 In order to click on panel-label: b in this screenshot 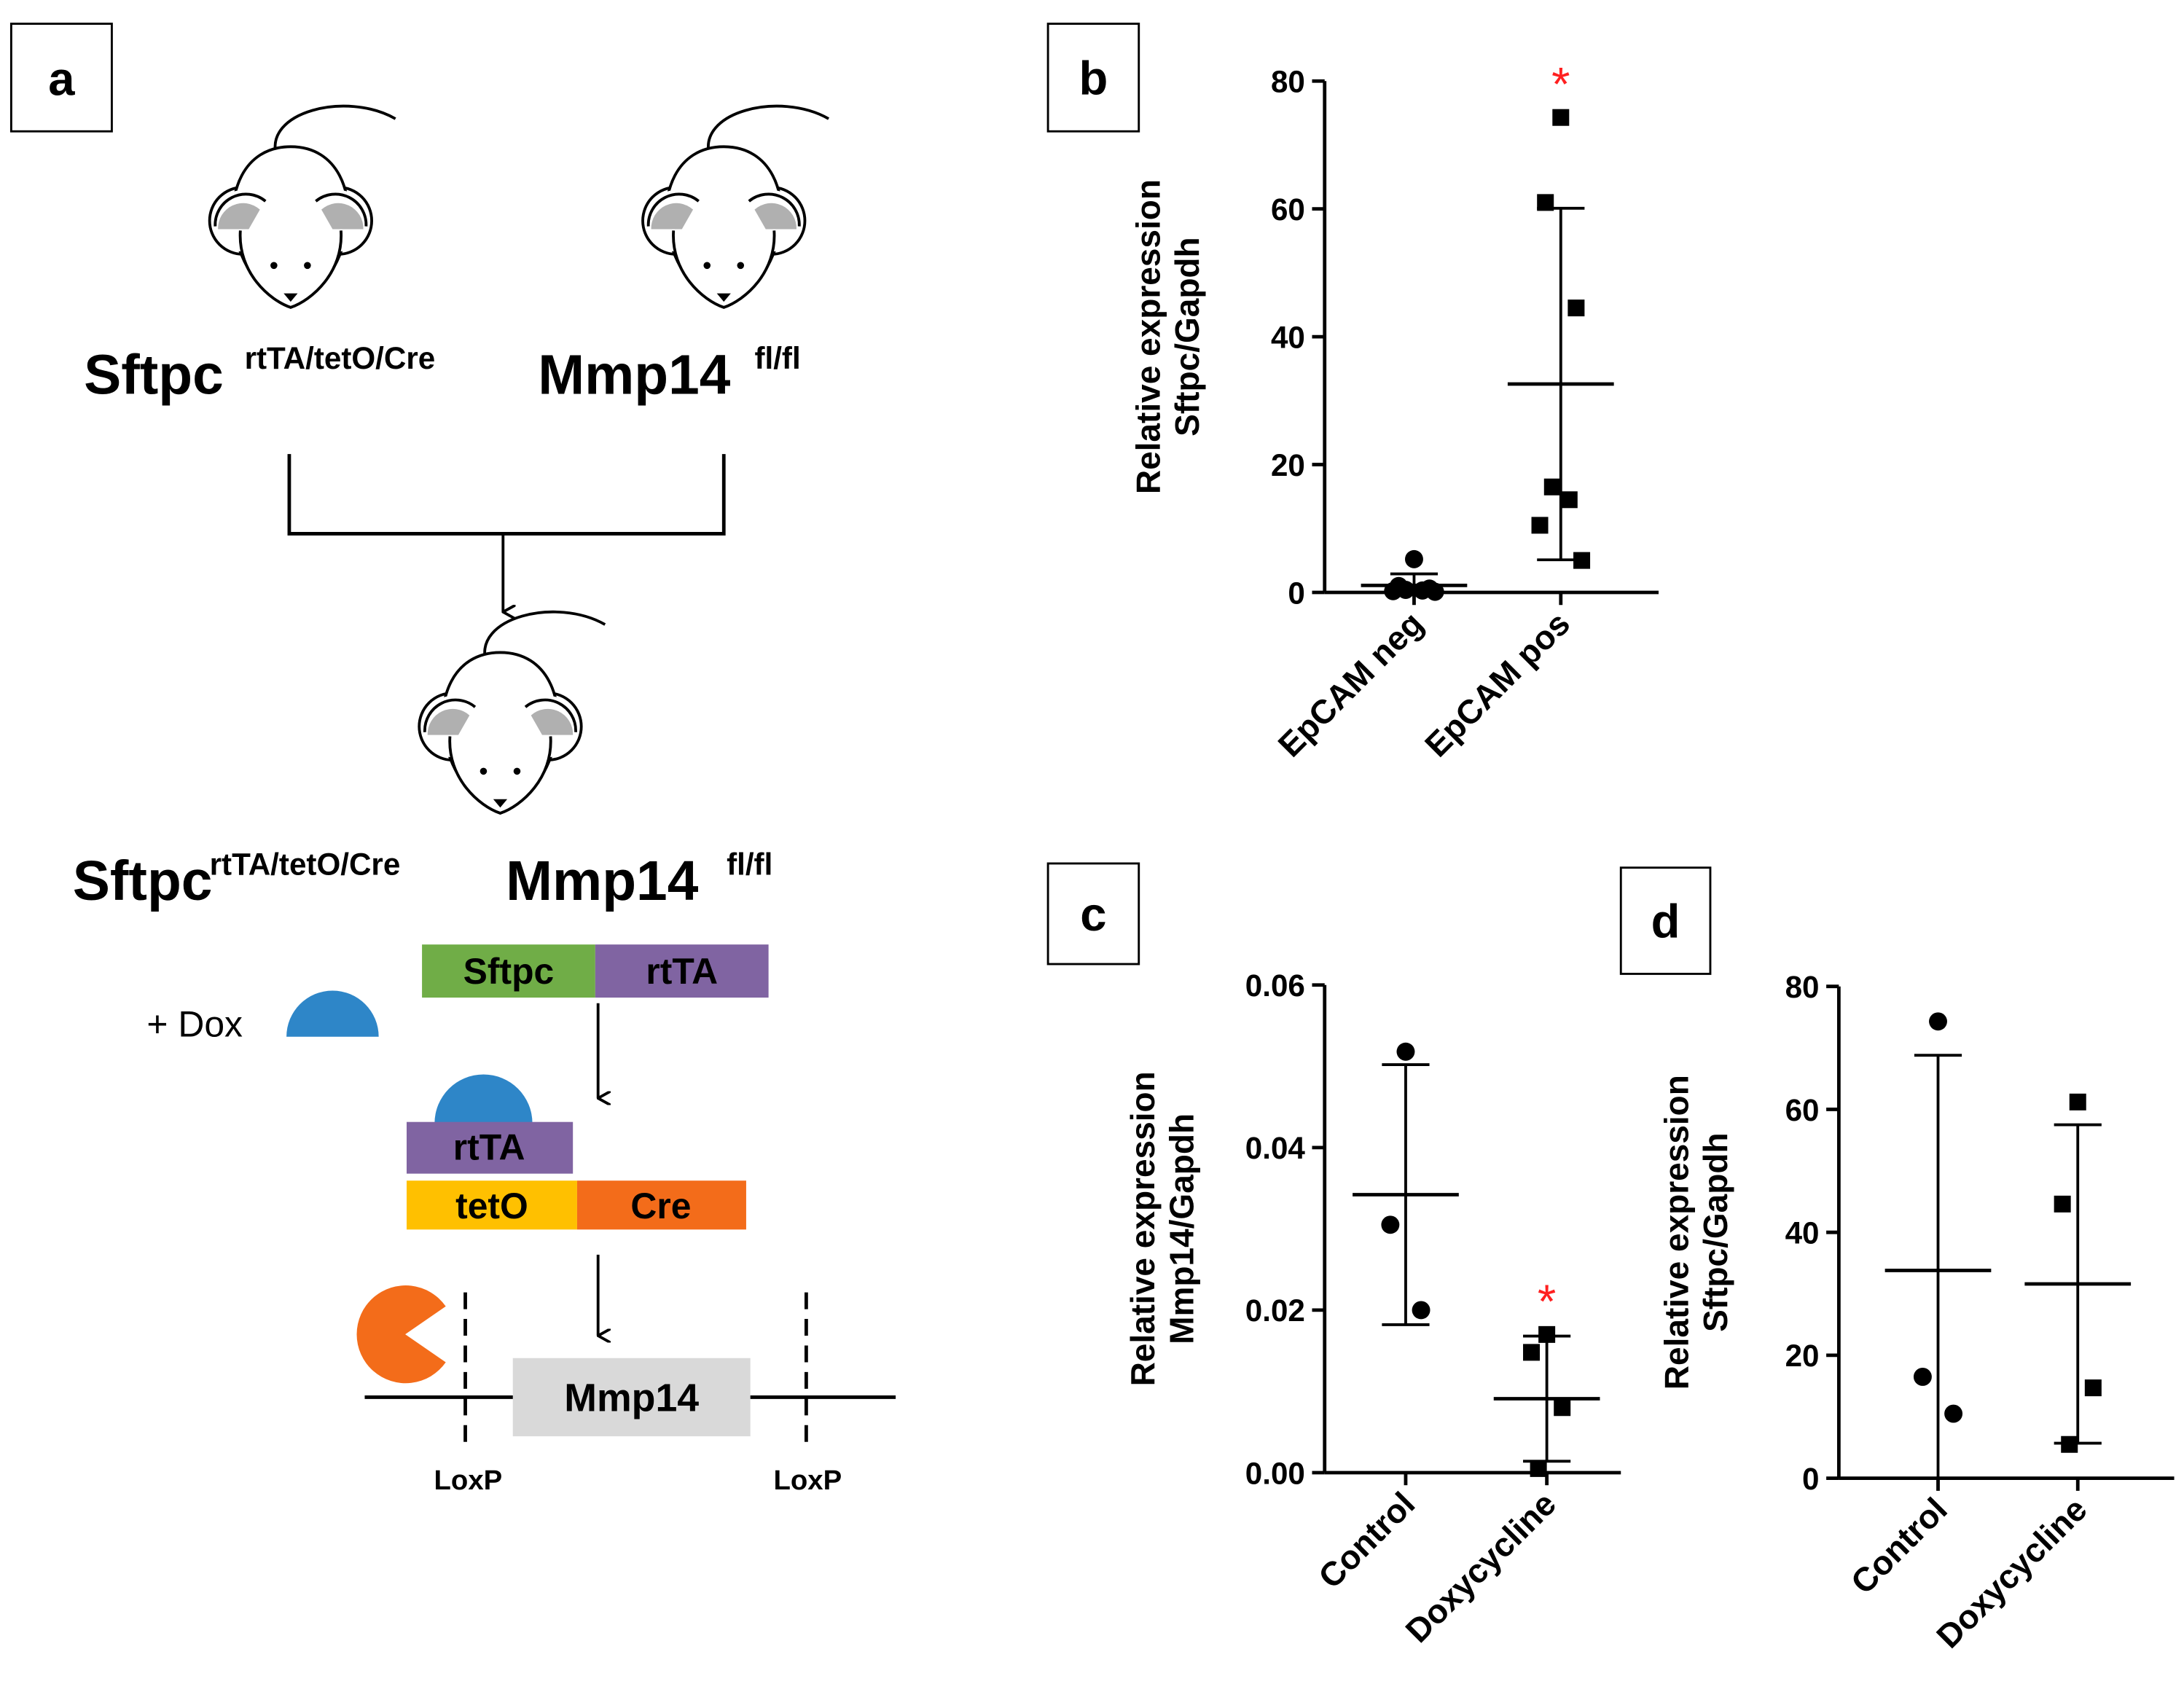, I will do `click(1093, 77)`.